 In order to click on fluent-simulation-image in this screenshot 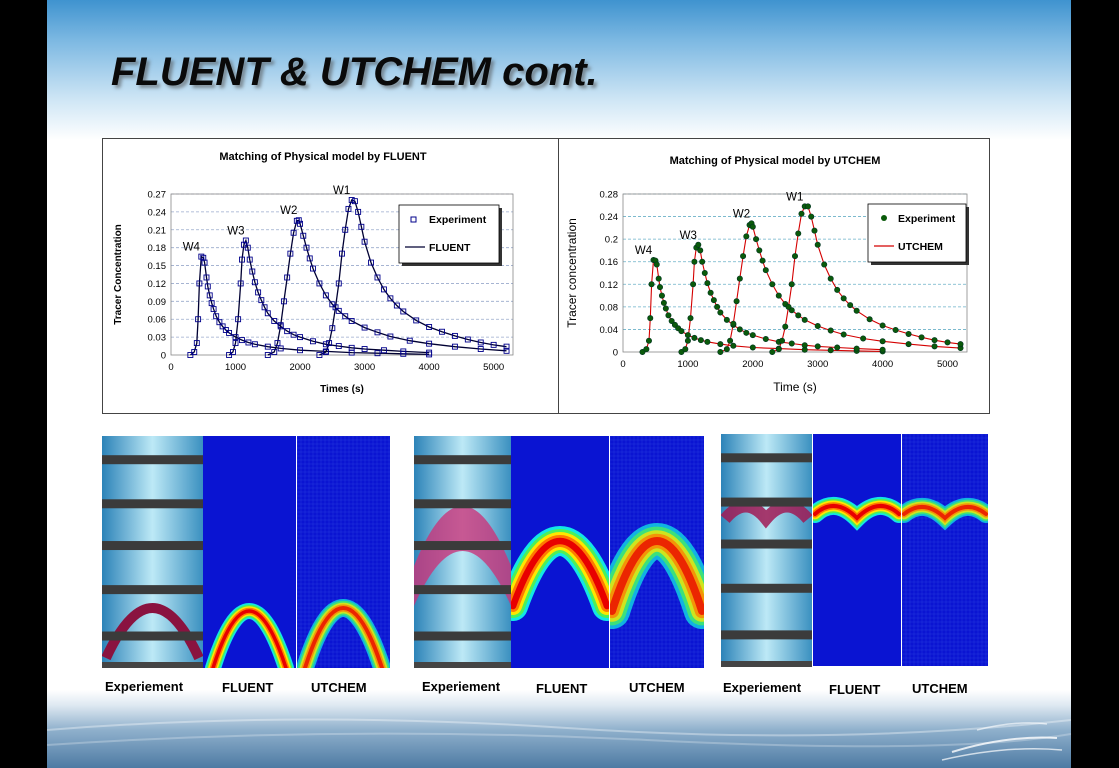, I will do `click(249, 552)`.